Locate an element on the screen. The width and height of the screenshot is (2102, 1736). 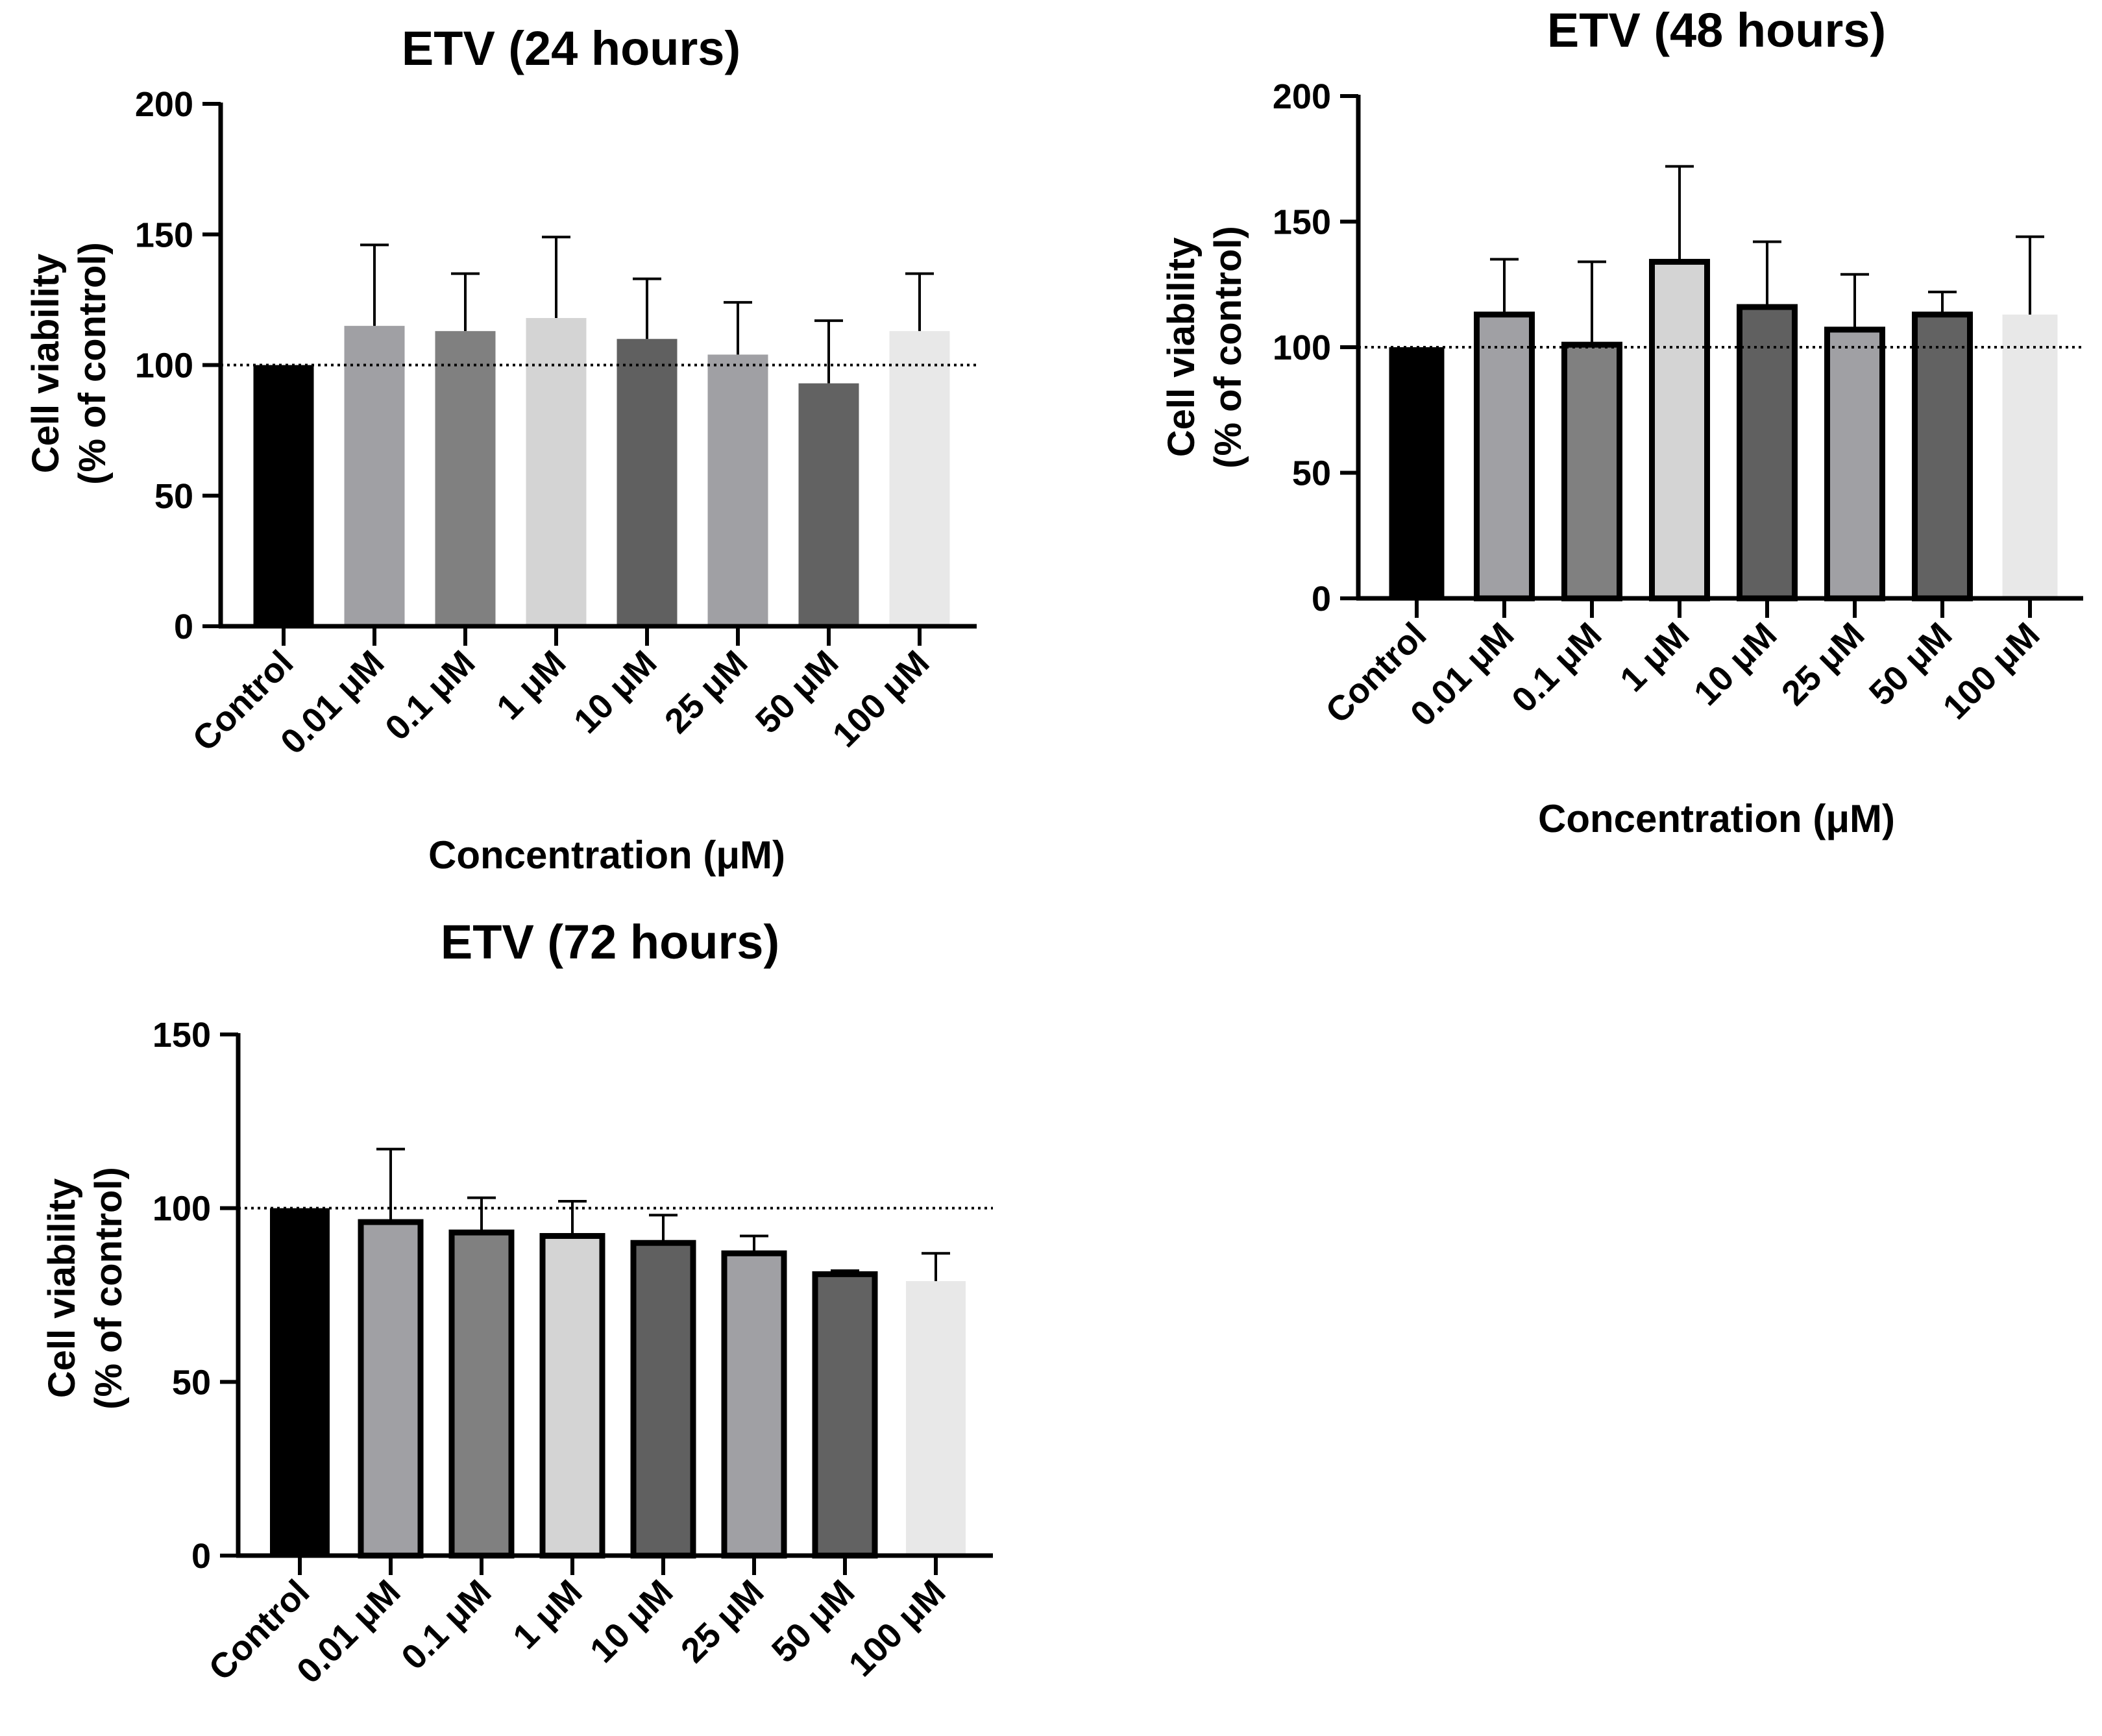
panel-title: ETV (48 hours) is located at coordinates (1717, 30).